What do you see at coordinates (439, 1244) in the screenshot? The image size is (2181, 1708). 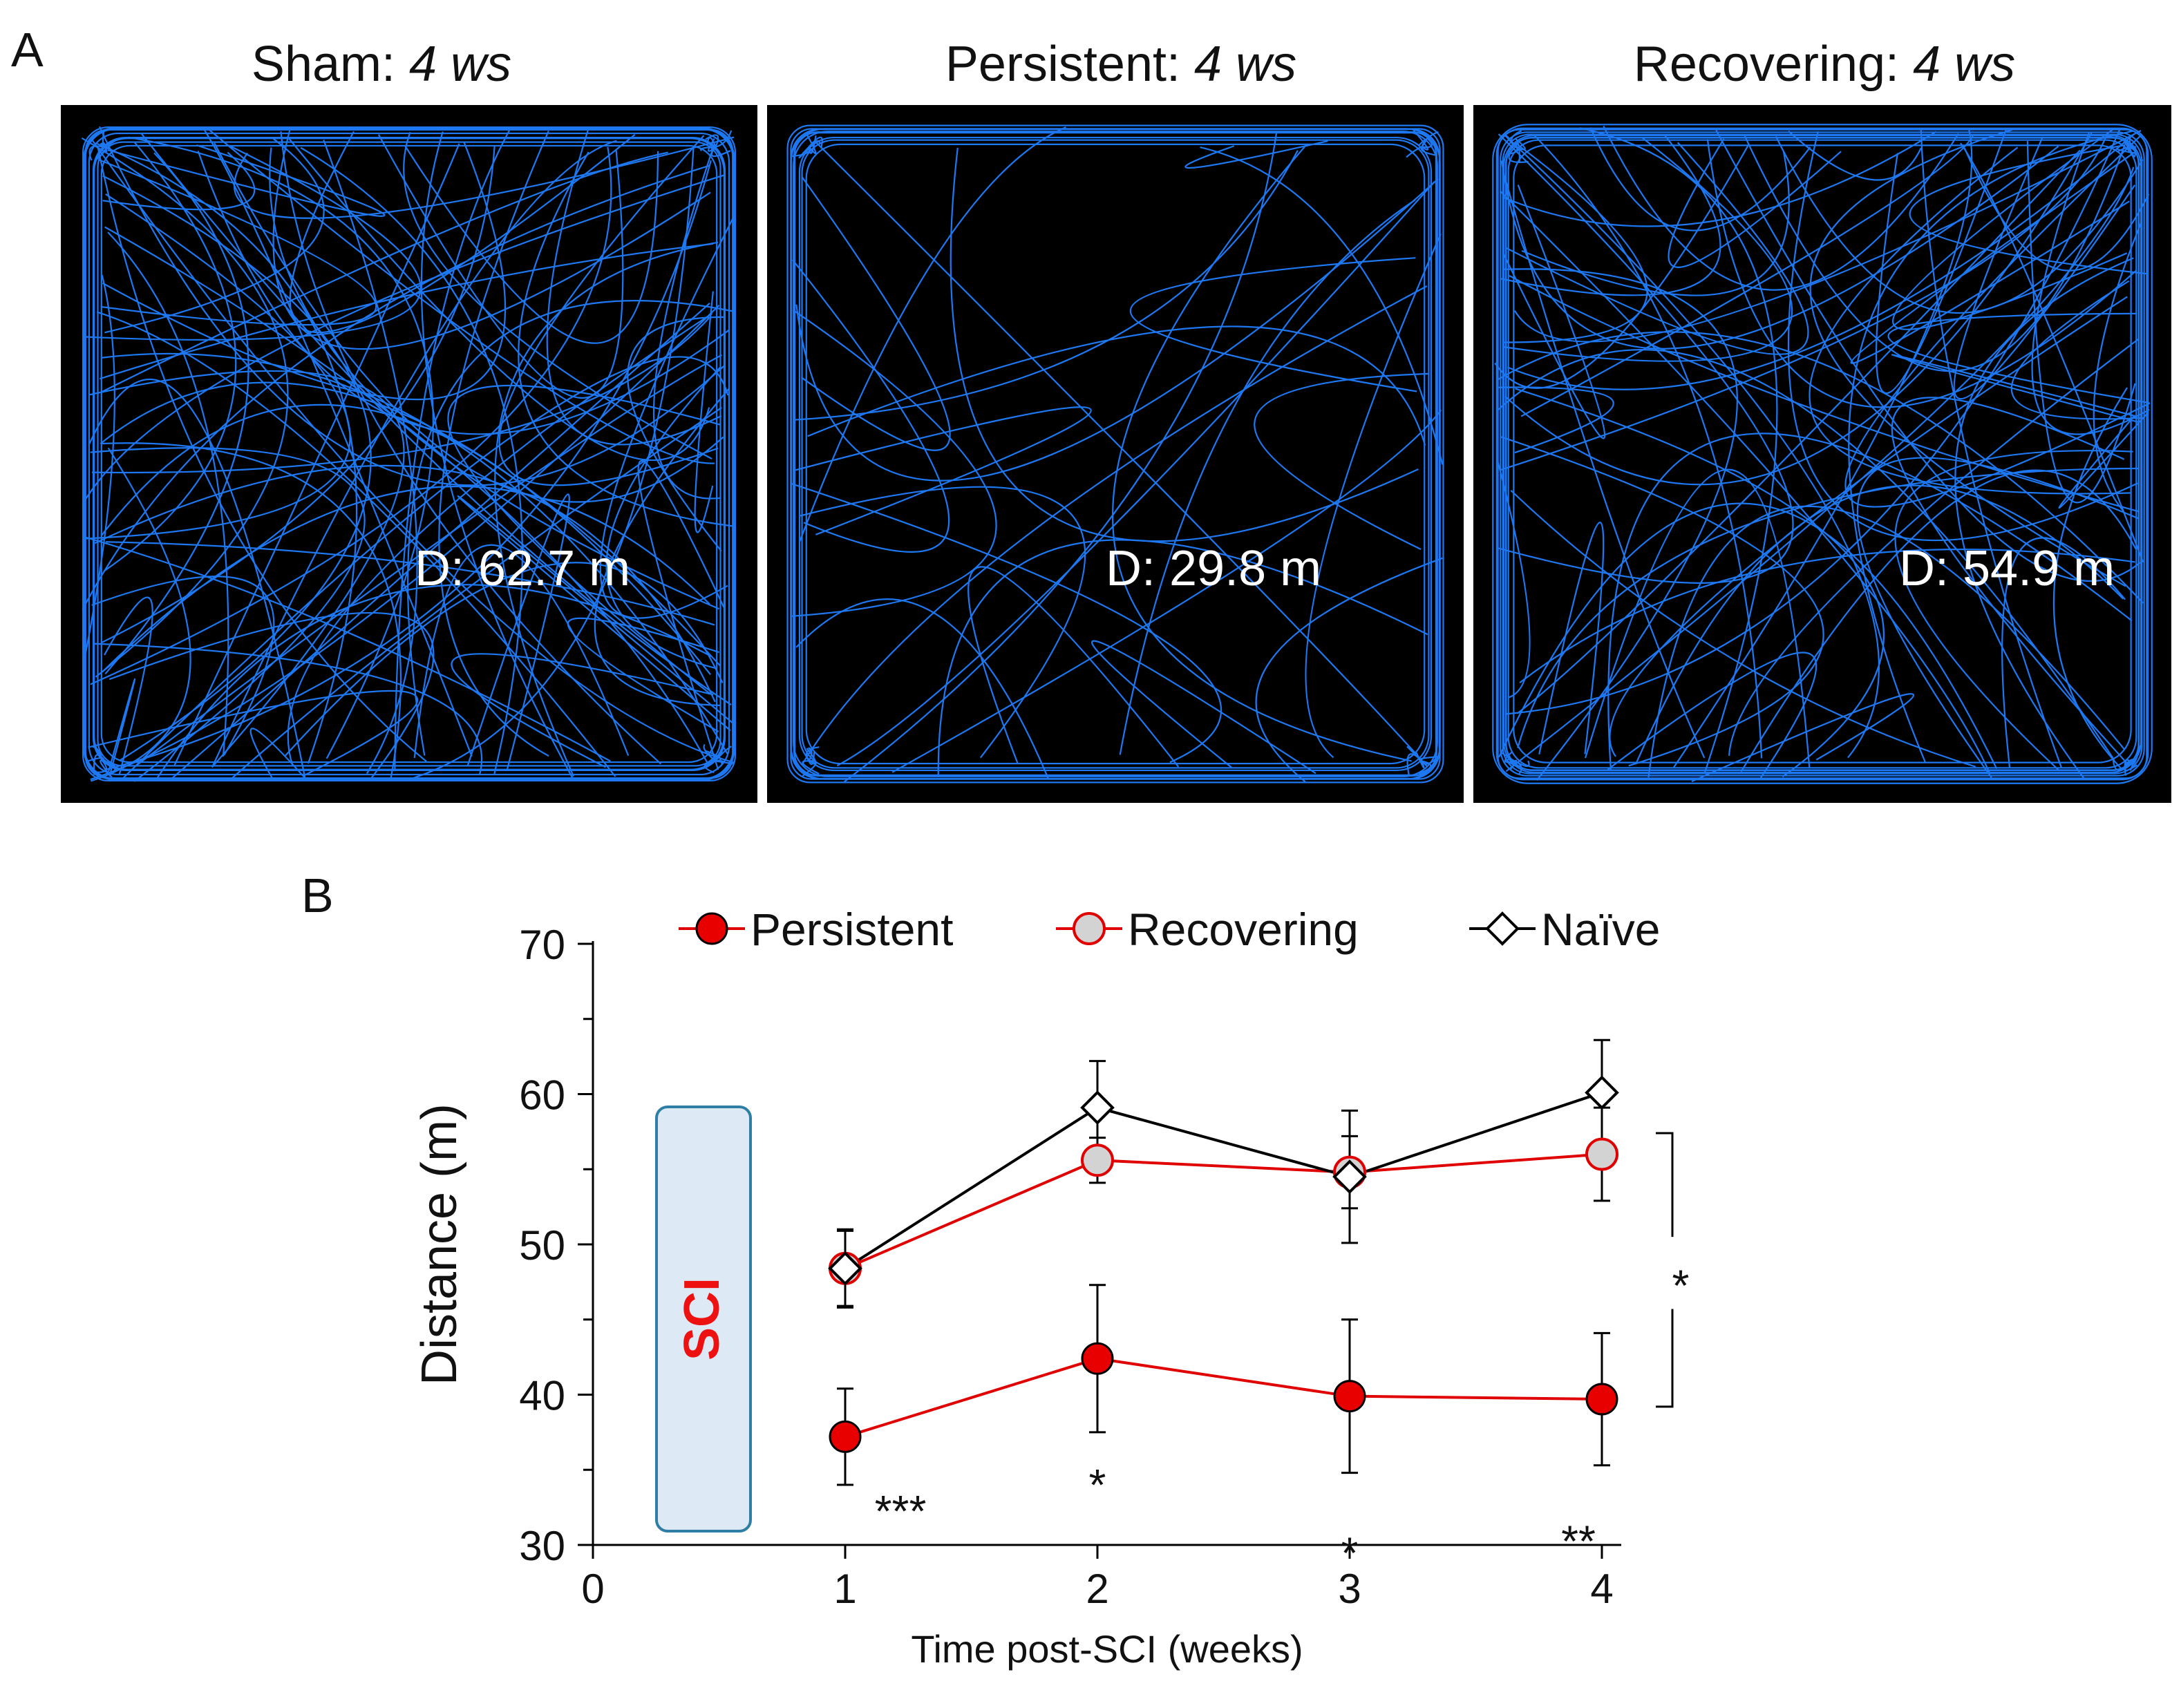 I see `y-axis-label: Distance (m)` at bounding box center [439, 1244].